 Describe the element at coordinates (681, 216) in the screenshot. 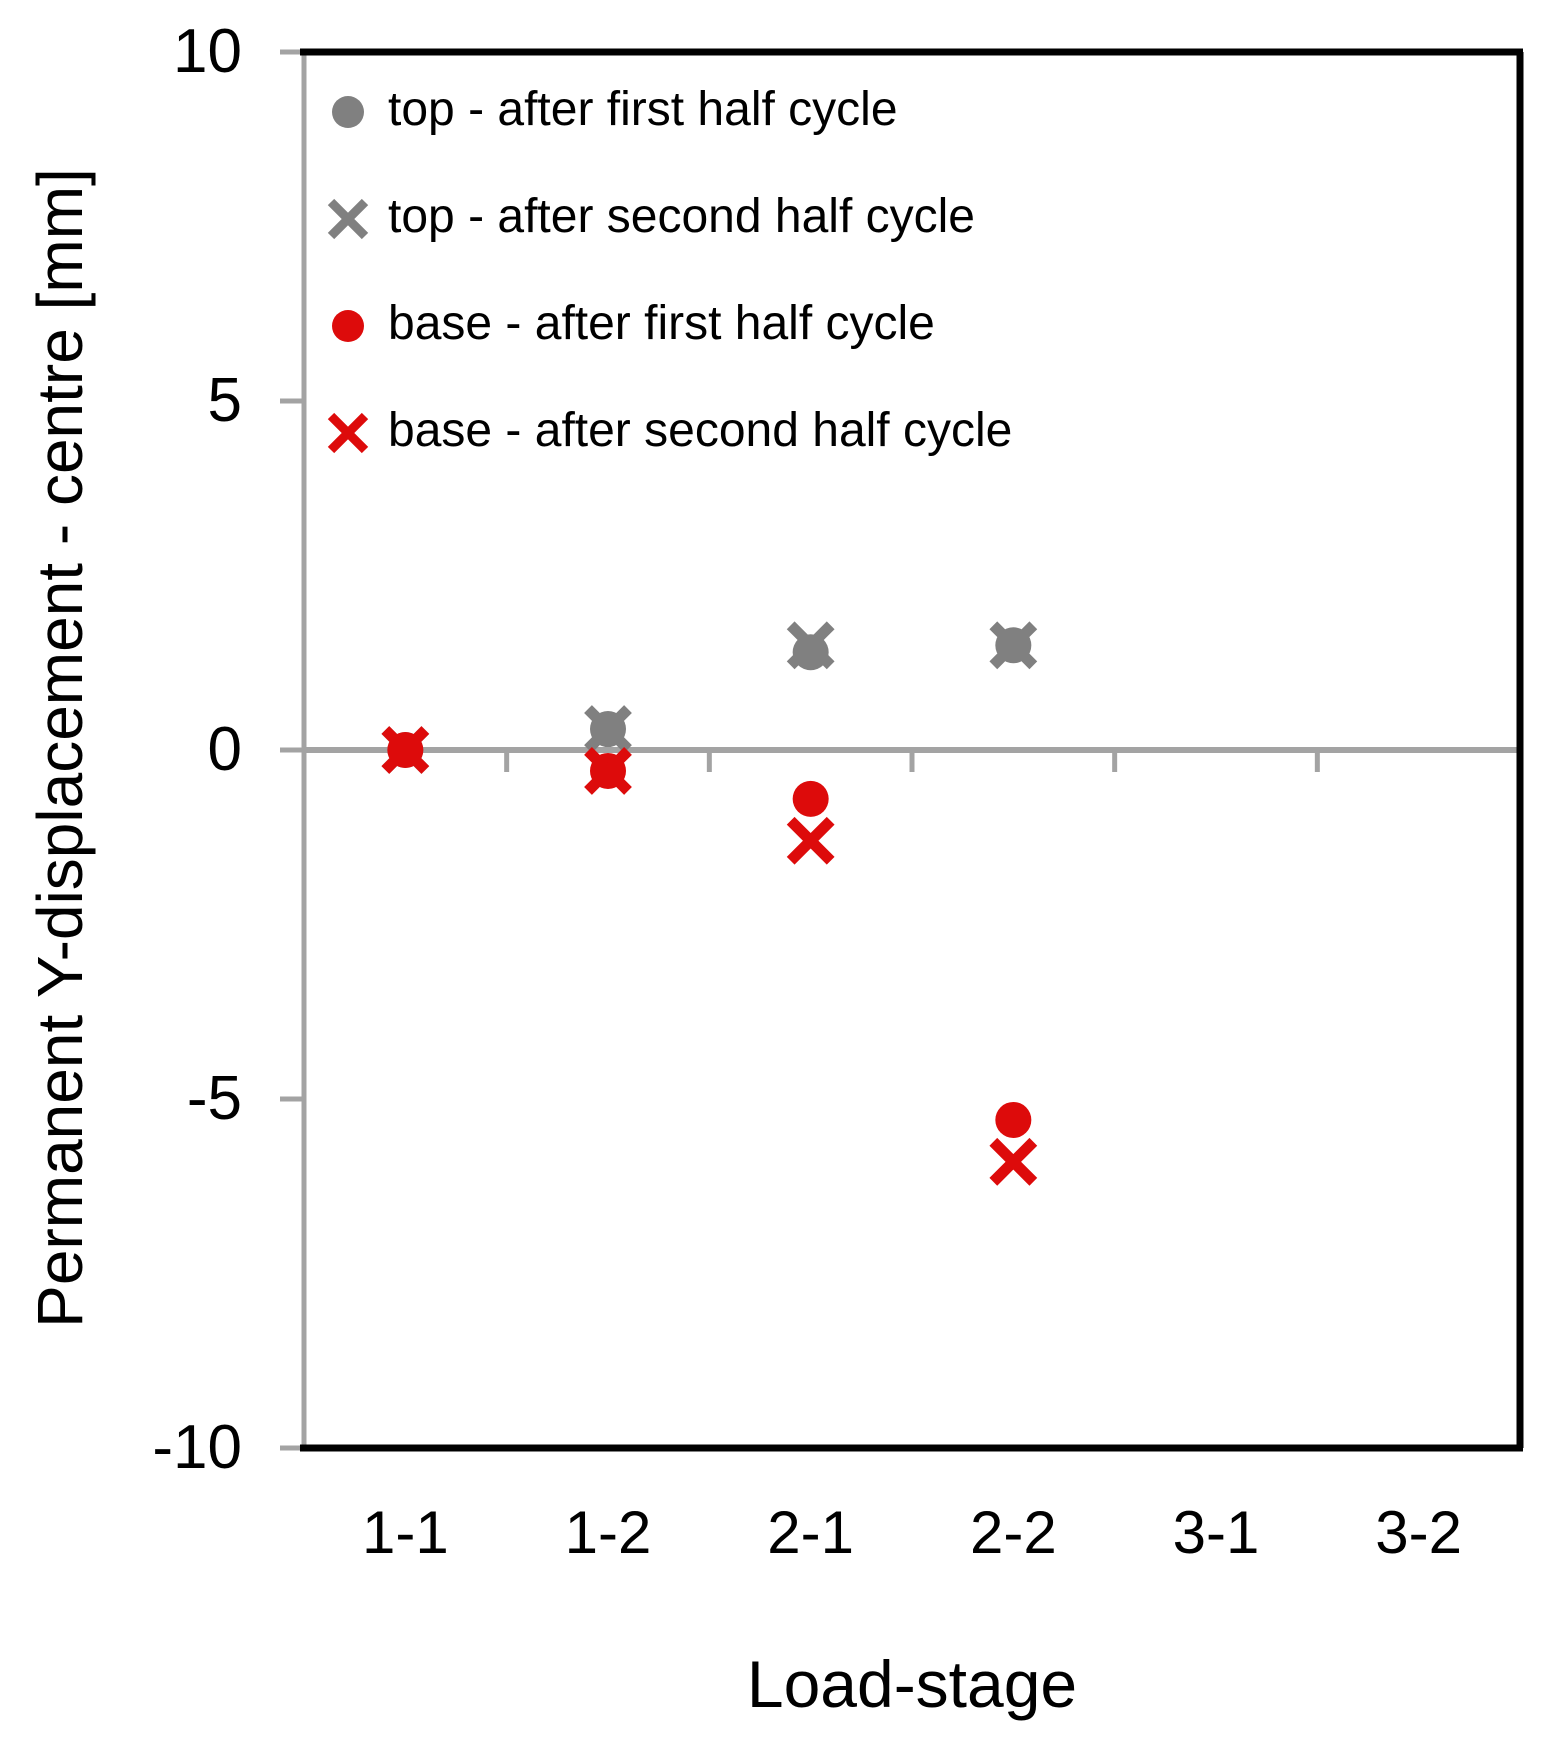

I see `legend-label: top - after second half cycle` at that location.